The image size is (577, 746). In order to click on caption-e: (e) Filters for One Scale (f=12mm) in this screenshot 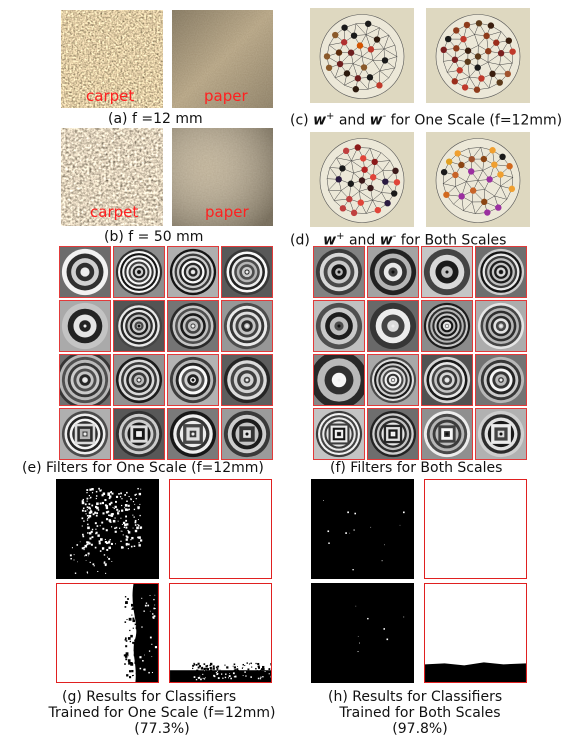, I will do `click(143, 468)`.